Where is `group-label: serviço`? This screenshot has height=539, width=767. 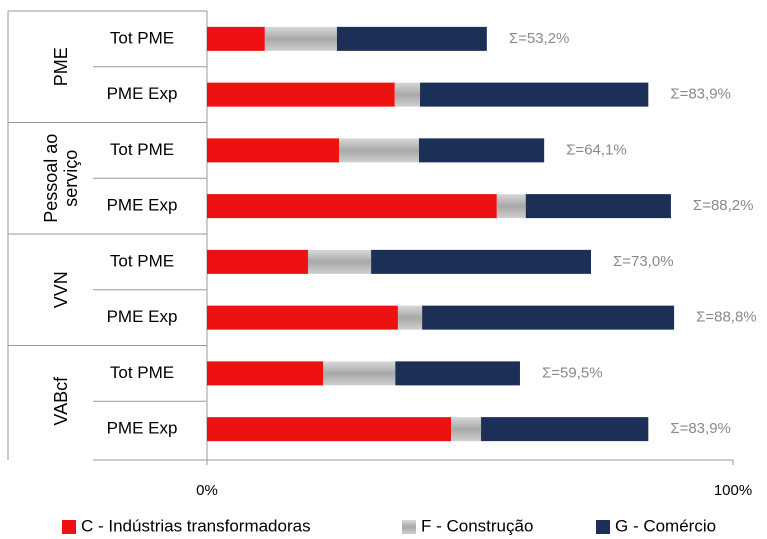
group-label: serviço is located at coordinates (71, 178).